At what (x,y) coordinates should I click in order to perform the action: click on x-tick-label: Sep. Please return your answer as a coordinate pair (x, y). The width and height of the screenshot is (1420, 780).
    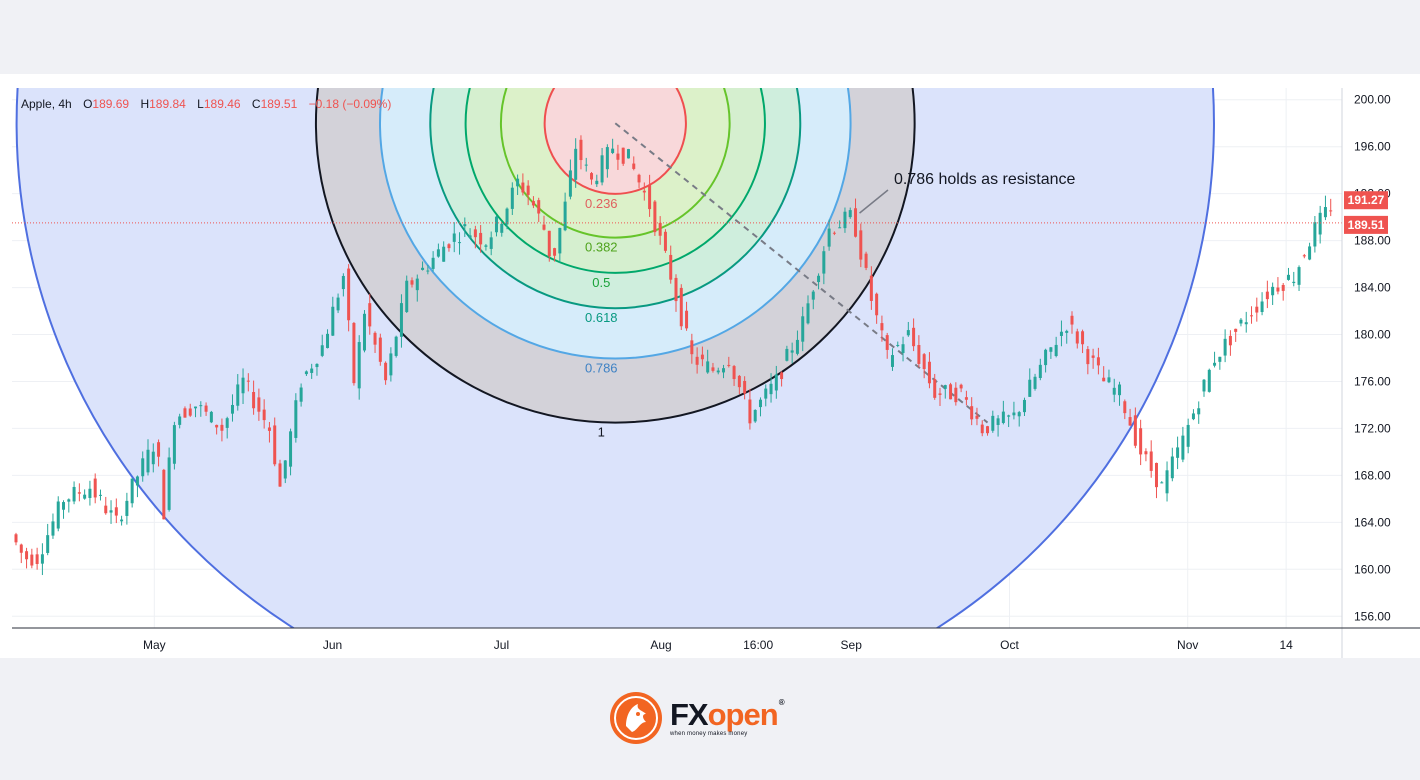
    Looking at the image, I should click on (852, 645).